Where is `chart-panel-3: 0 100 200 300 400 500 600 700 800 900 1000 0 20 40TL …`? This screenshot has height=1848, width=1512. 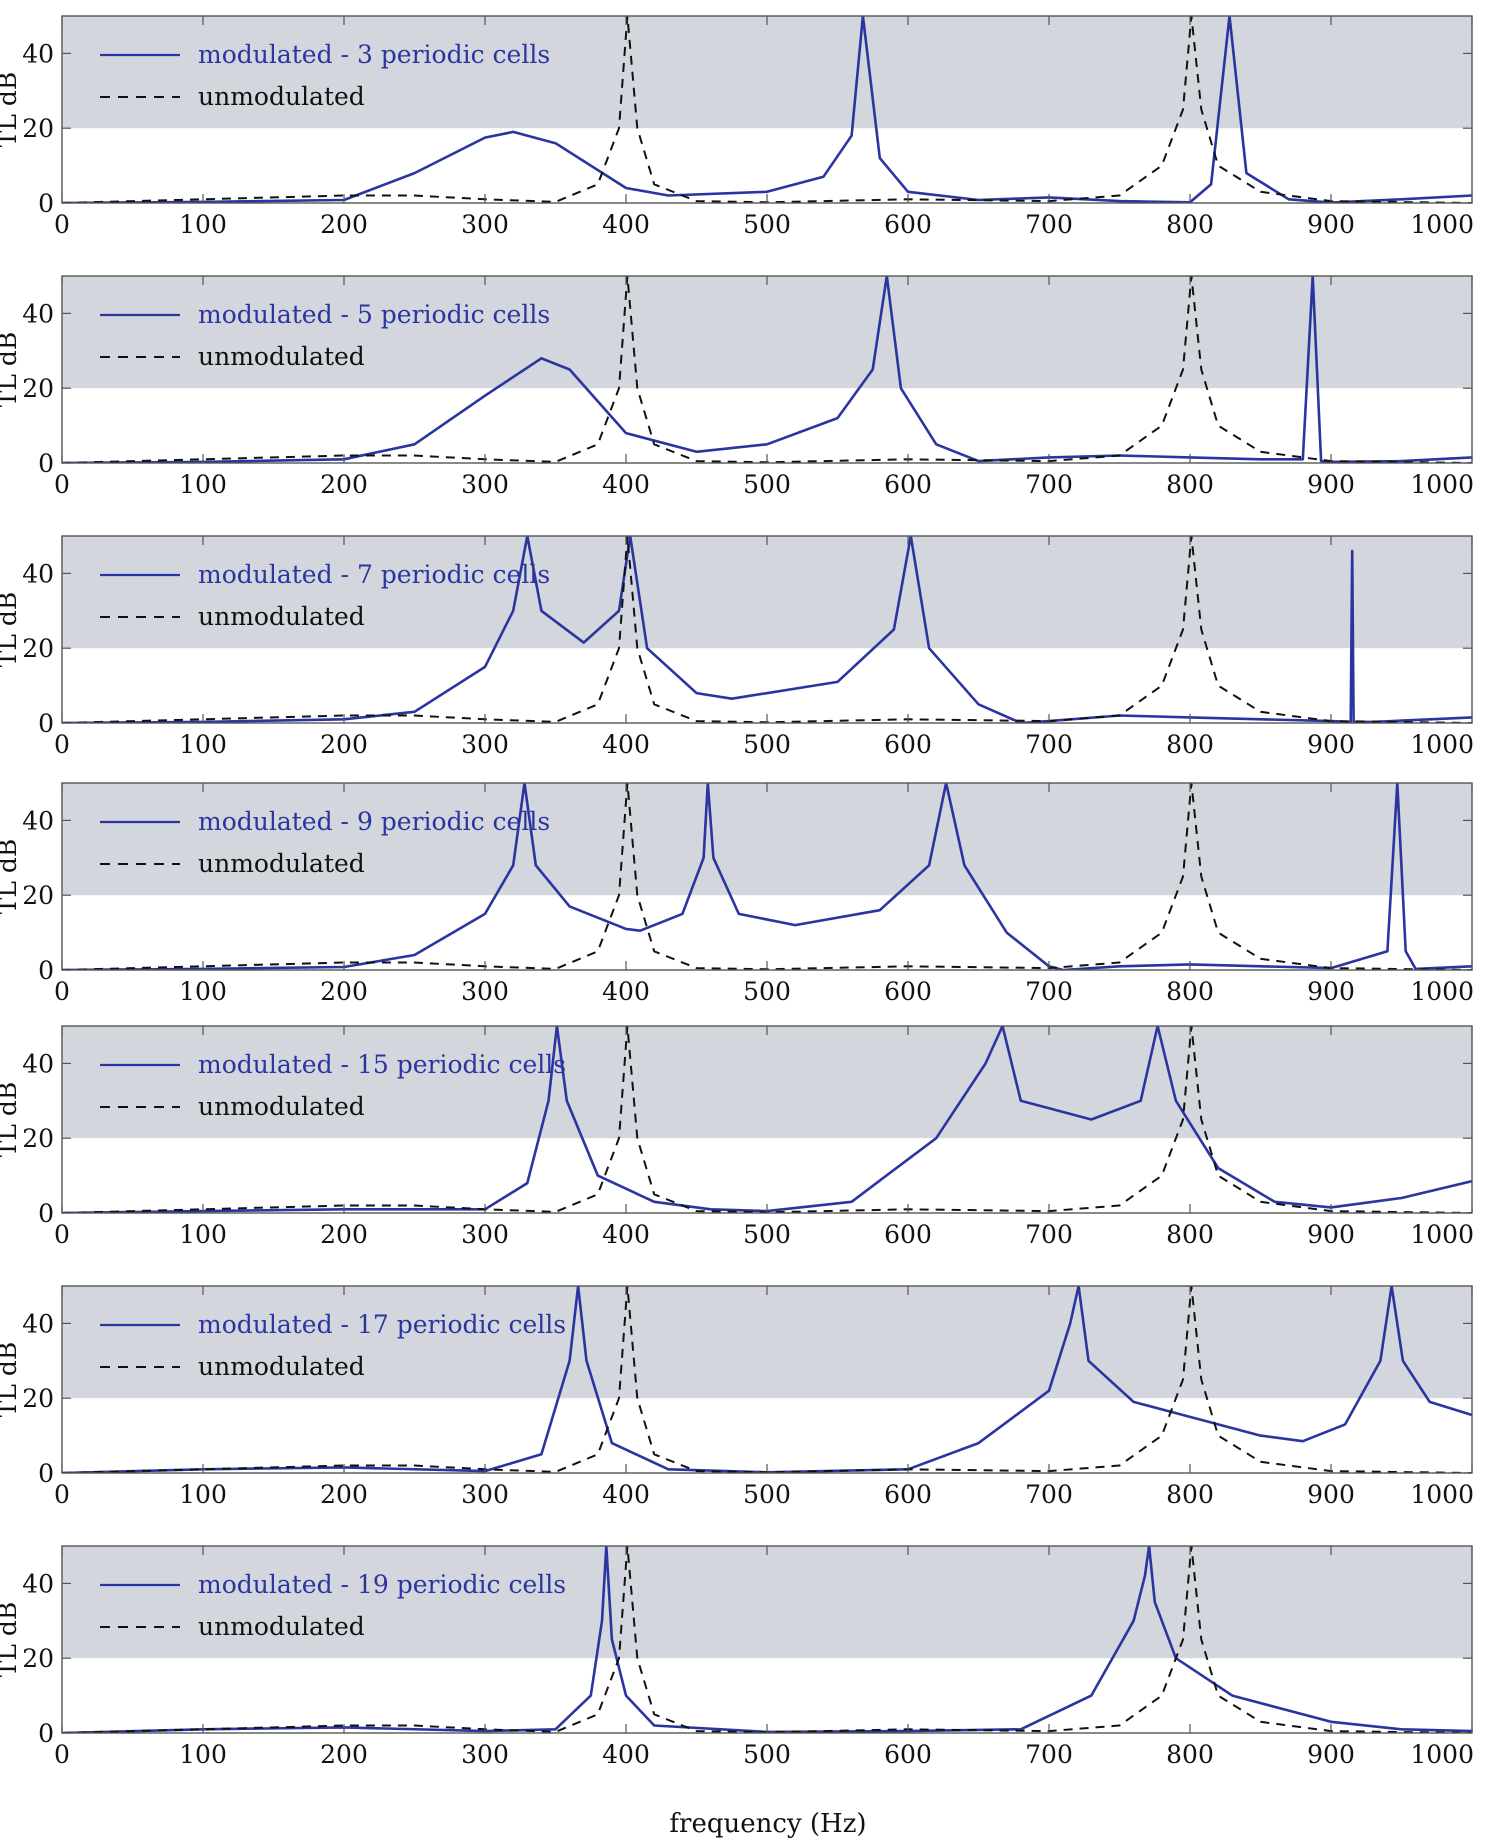
chart-panel-3: 0 100 200 300 400 500 600 700 800 900 1000 0 20 40TL … is located at coordinates (737, 647).